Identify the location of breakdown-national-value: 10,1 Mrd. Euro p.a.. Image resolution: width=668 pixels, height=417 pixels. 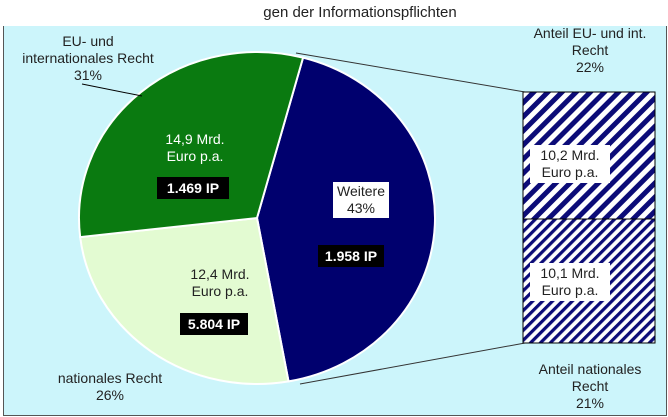
(570, 282).